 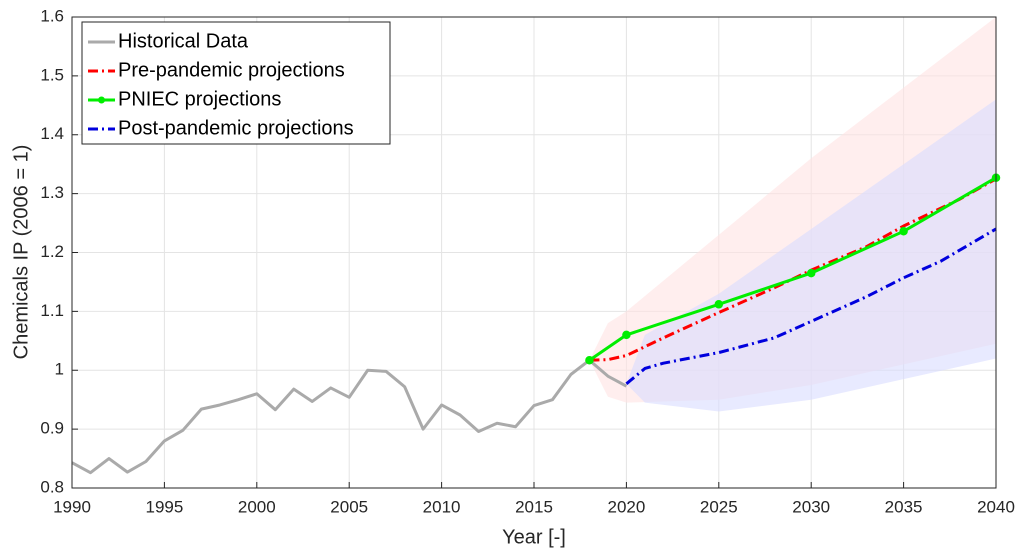 What do you see at coordinates (349, 506) in the screenshot?
I see `x-tick-label: 2005` at bounding box center [349, 506].